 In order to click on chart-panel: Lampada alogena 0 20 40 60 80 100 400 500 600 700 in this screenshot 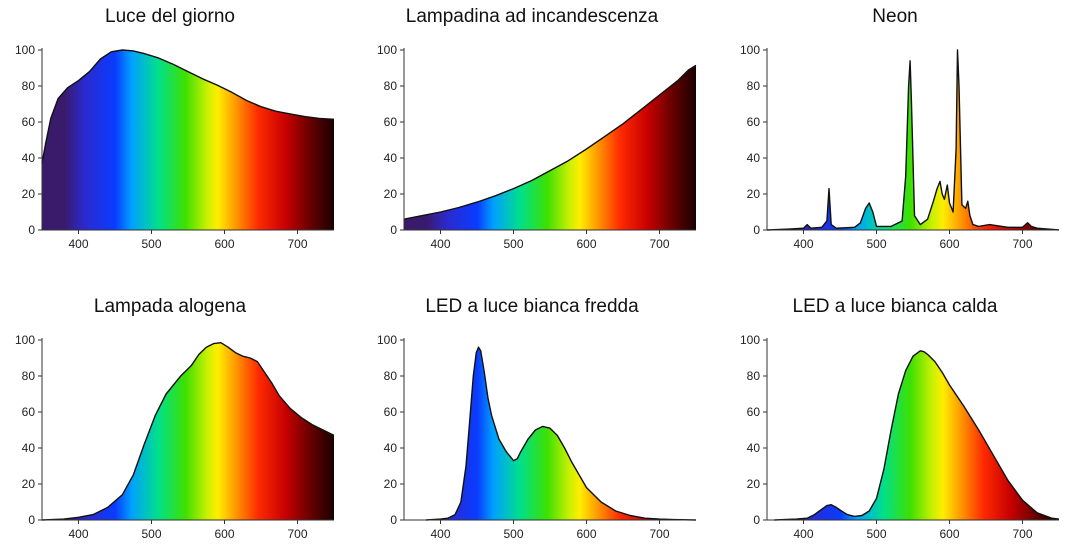, I will do `click(170, 419)`.